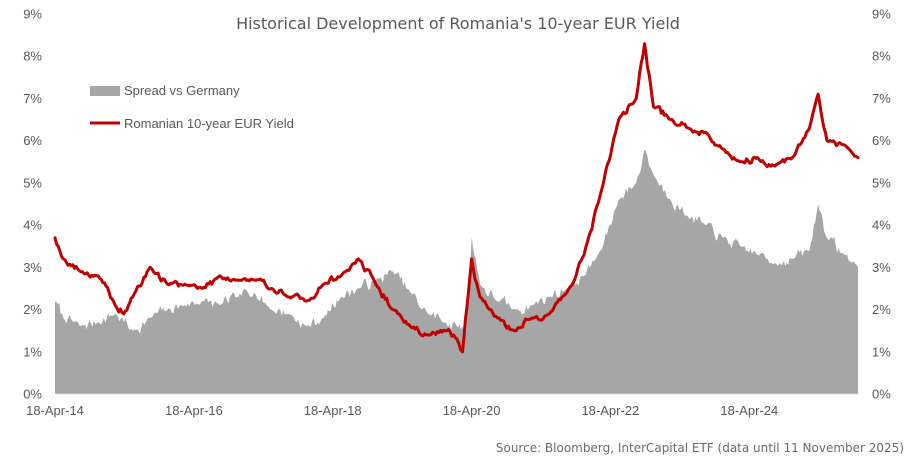  I want to click on left-y-axis: 0% 1% 2% 3% 4% 5% 6% 7% 8% 9%, so click(32, 204).